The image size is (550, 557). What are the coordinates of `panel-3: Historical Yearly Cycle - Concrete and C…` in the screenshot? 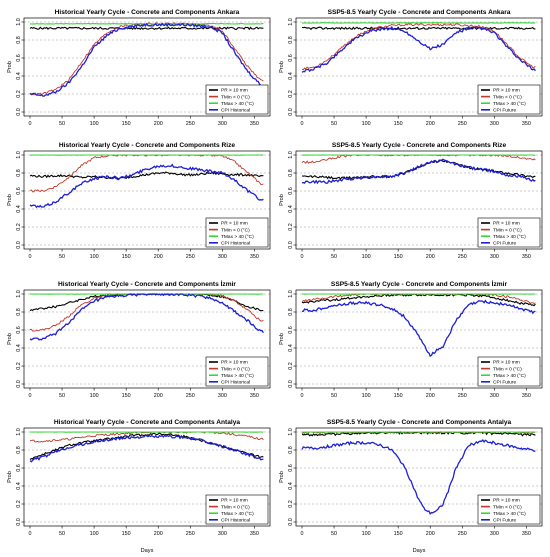 It's located at (139, 201).